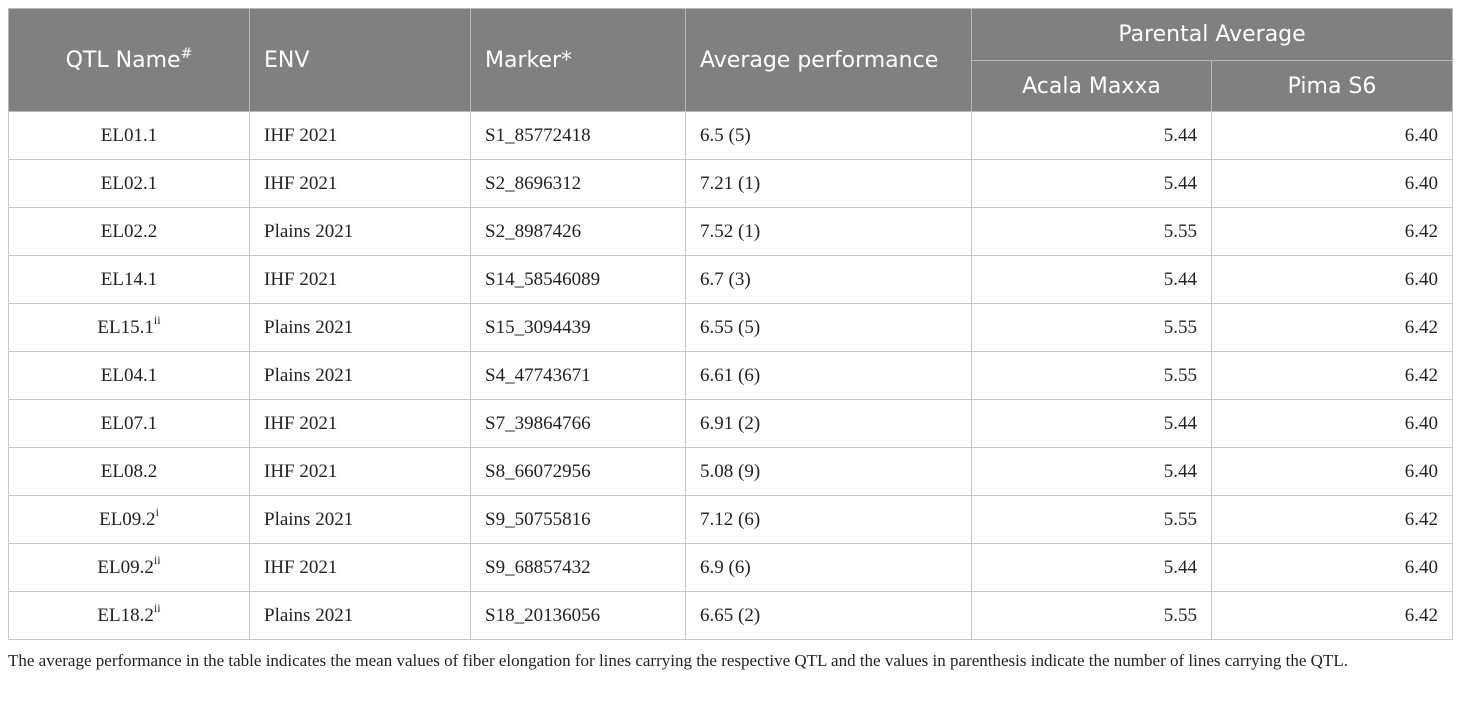  What do you see at coordinates (1091, 86) in the screenshot?
I see `header-acala-maxxa: Acala Maxxa` at bounding box center [1091, 86].